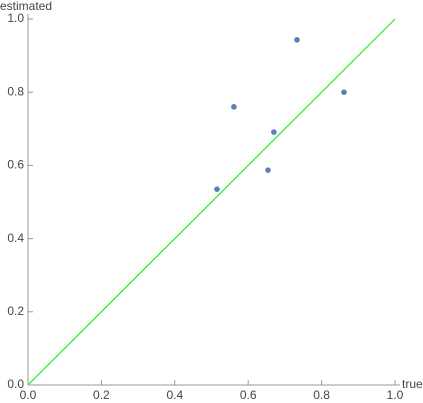 The width and height of the screenshot is (423, 403). Describe the element at coordinates (248, 395) in the screenshot. I see `x-tick-label: 0.6` at that location.